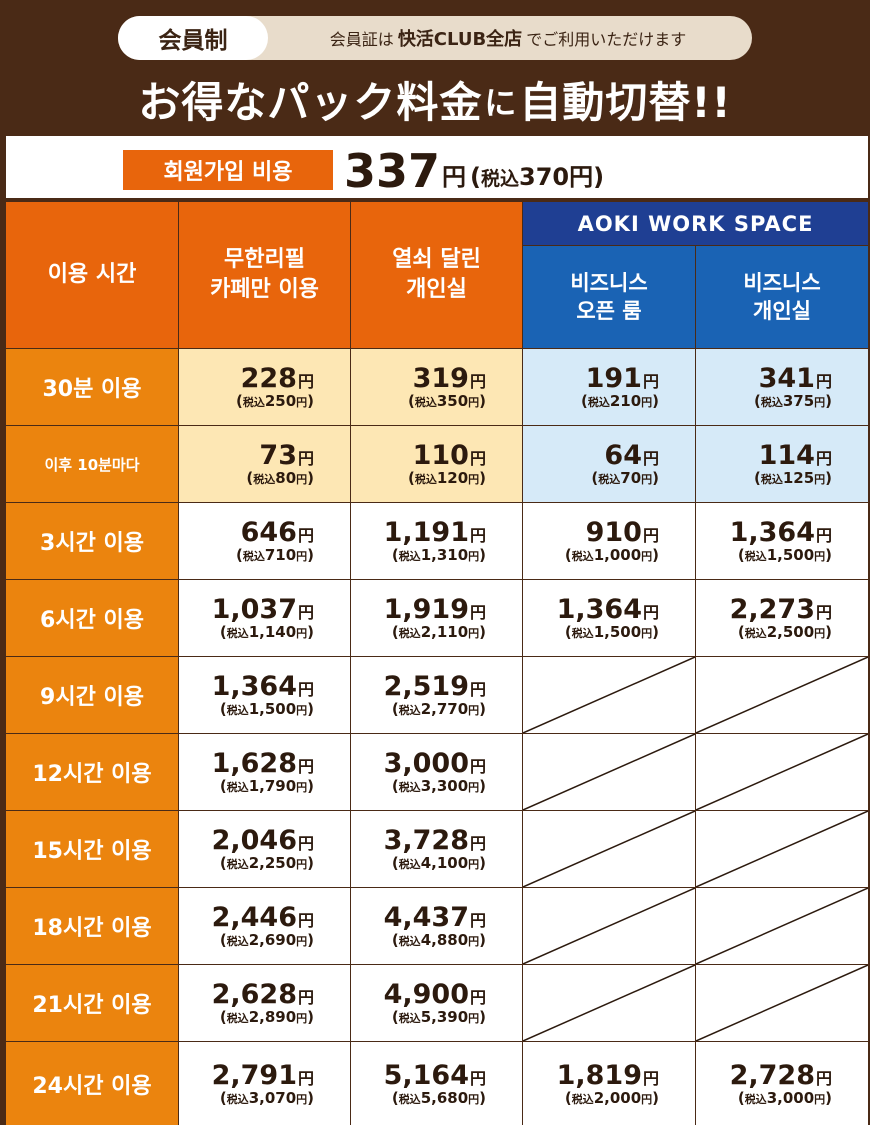  I want to click on row-label: 24시간 이용, so click(92, 1083).